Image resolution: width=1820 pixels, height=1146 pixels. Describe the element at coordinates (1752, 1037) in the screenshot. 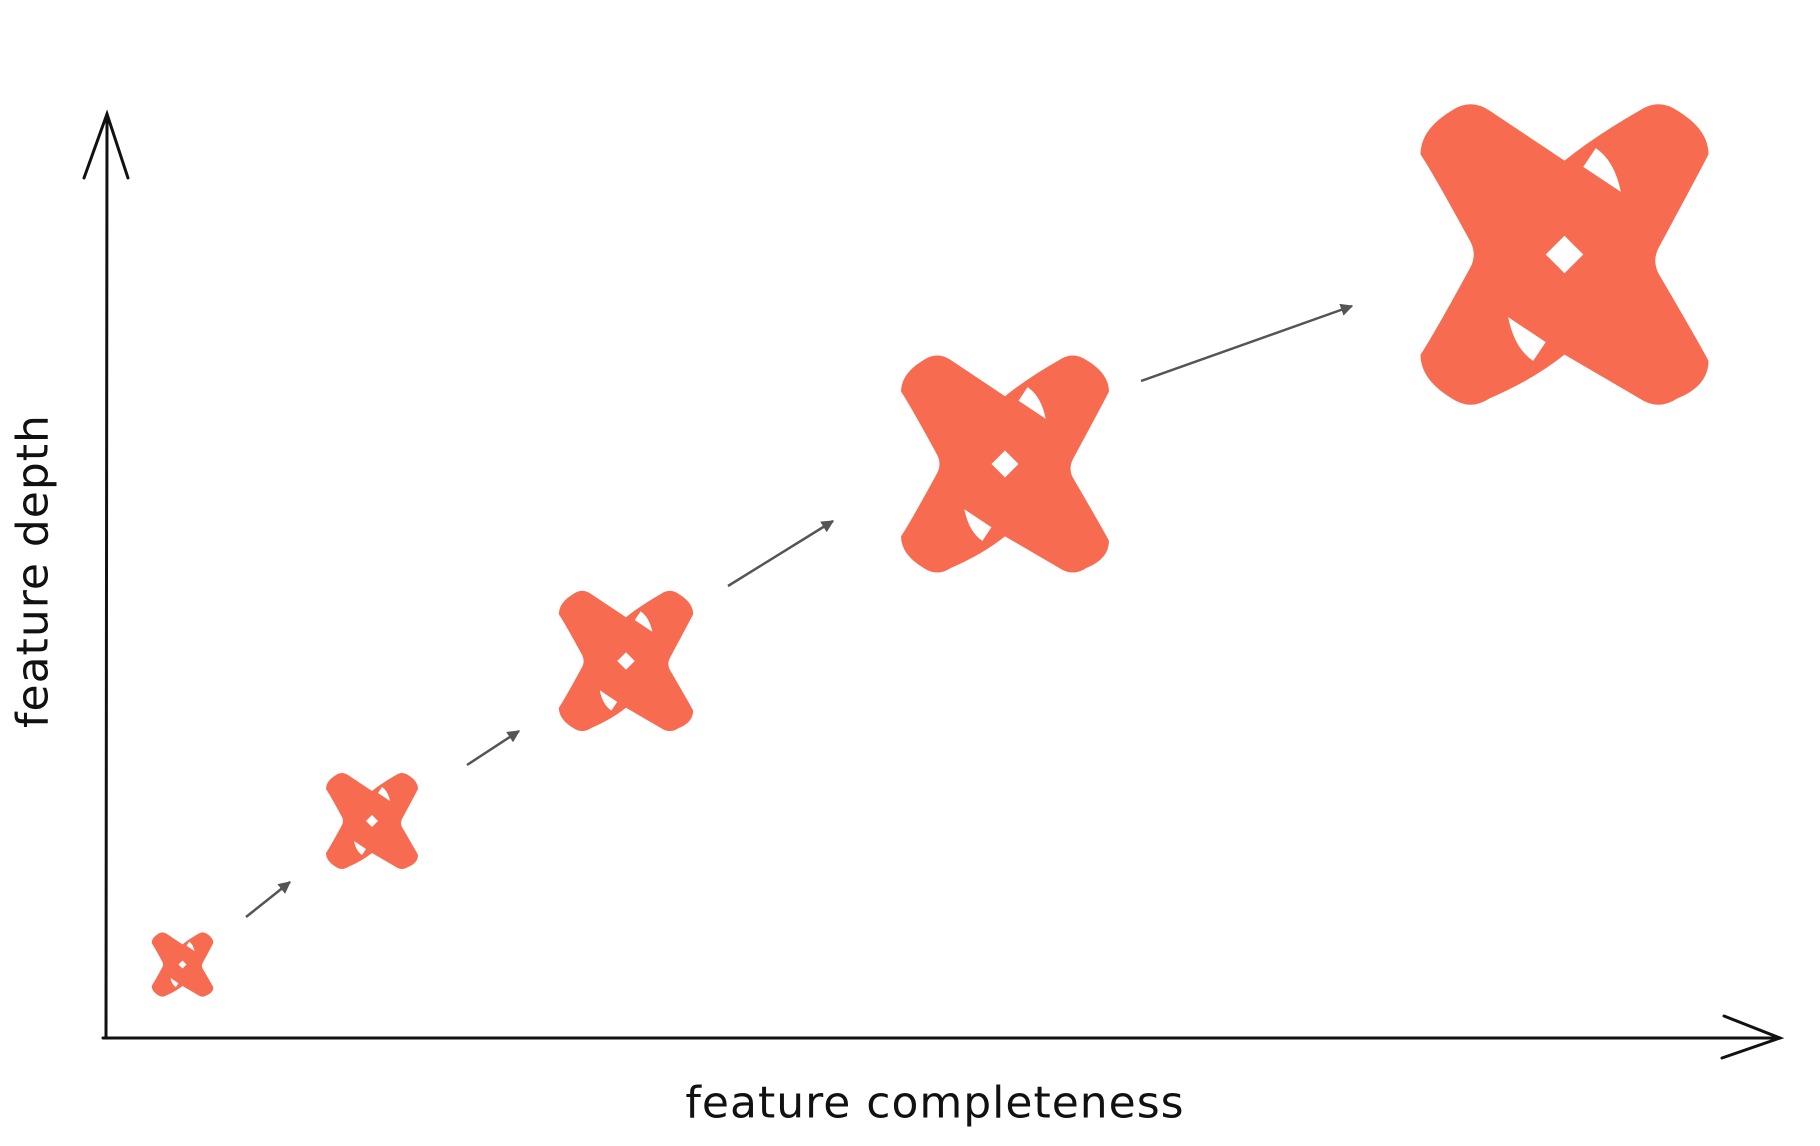

I see `x-axis-arrowhead` at that location.